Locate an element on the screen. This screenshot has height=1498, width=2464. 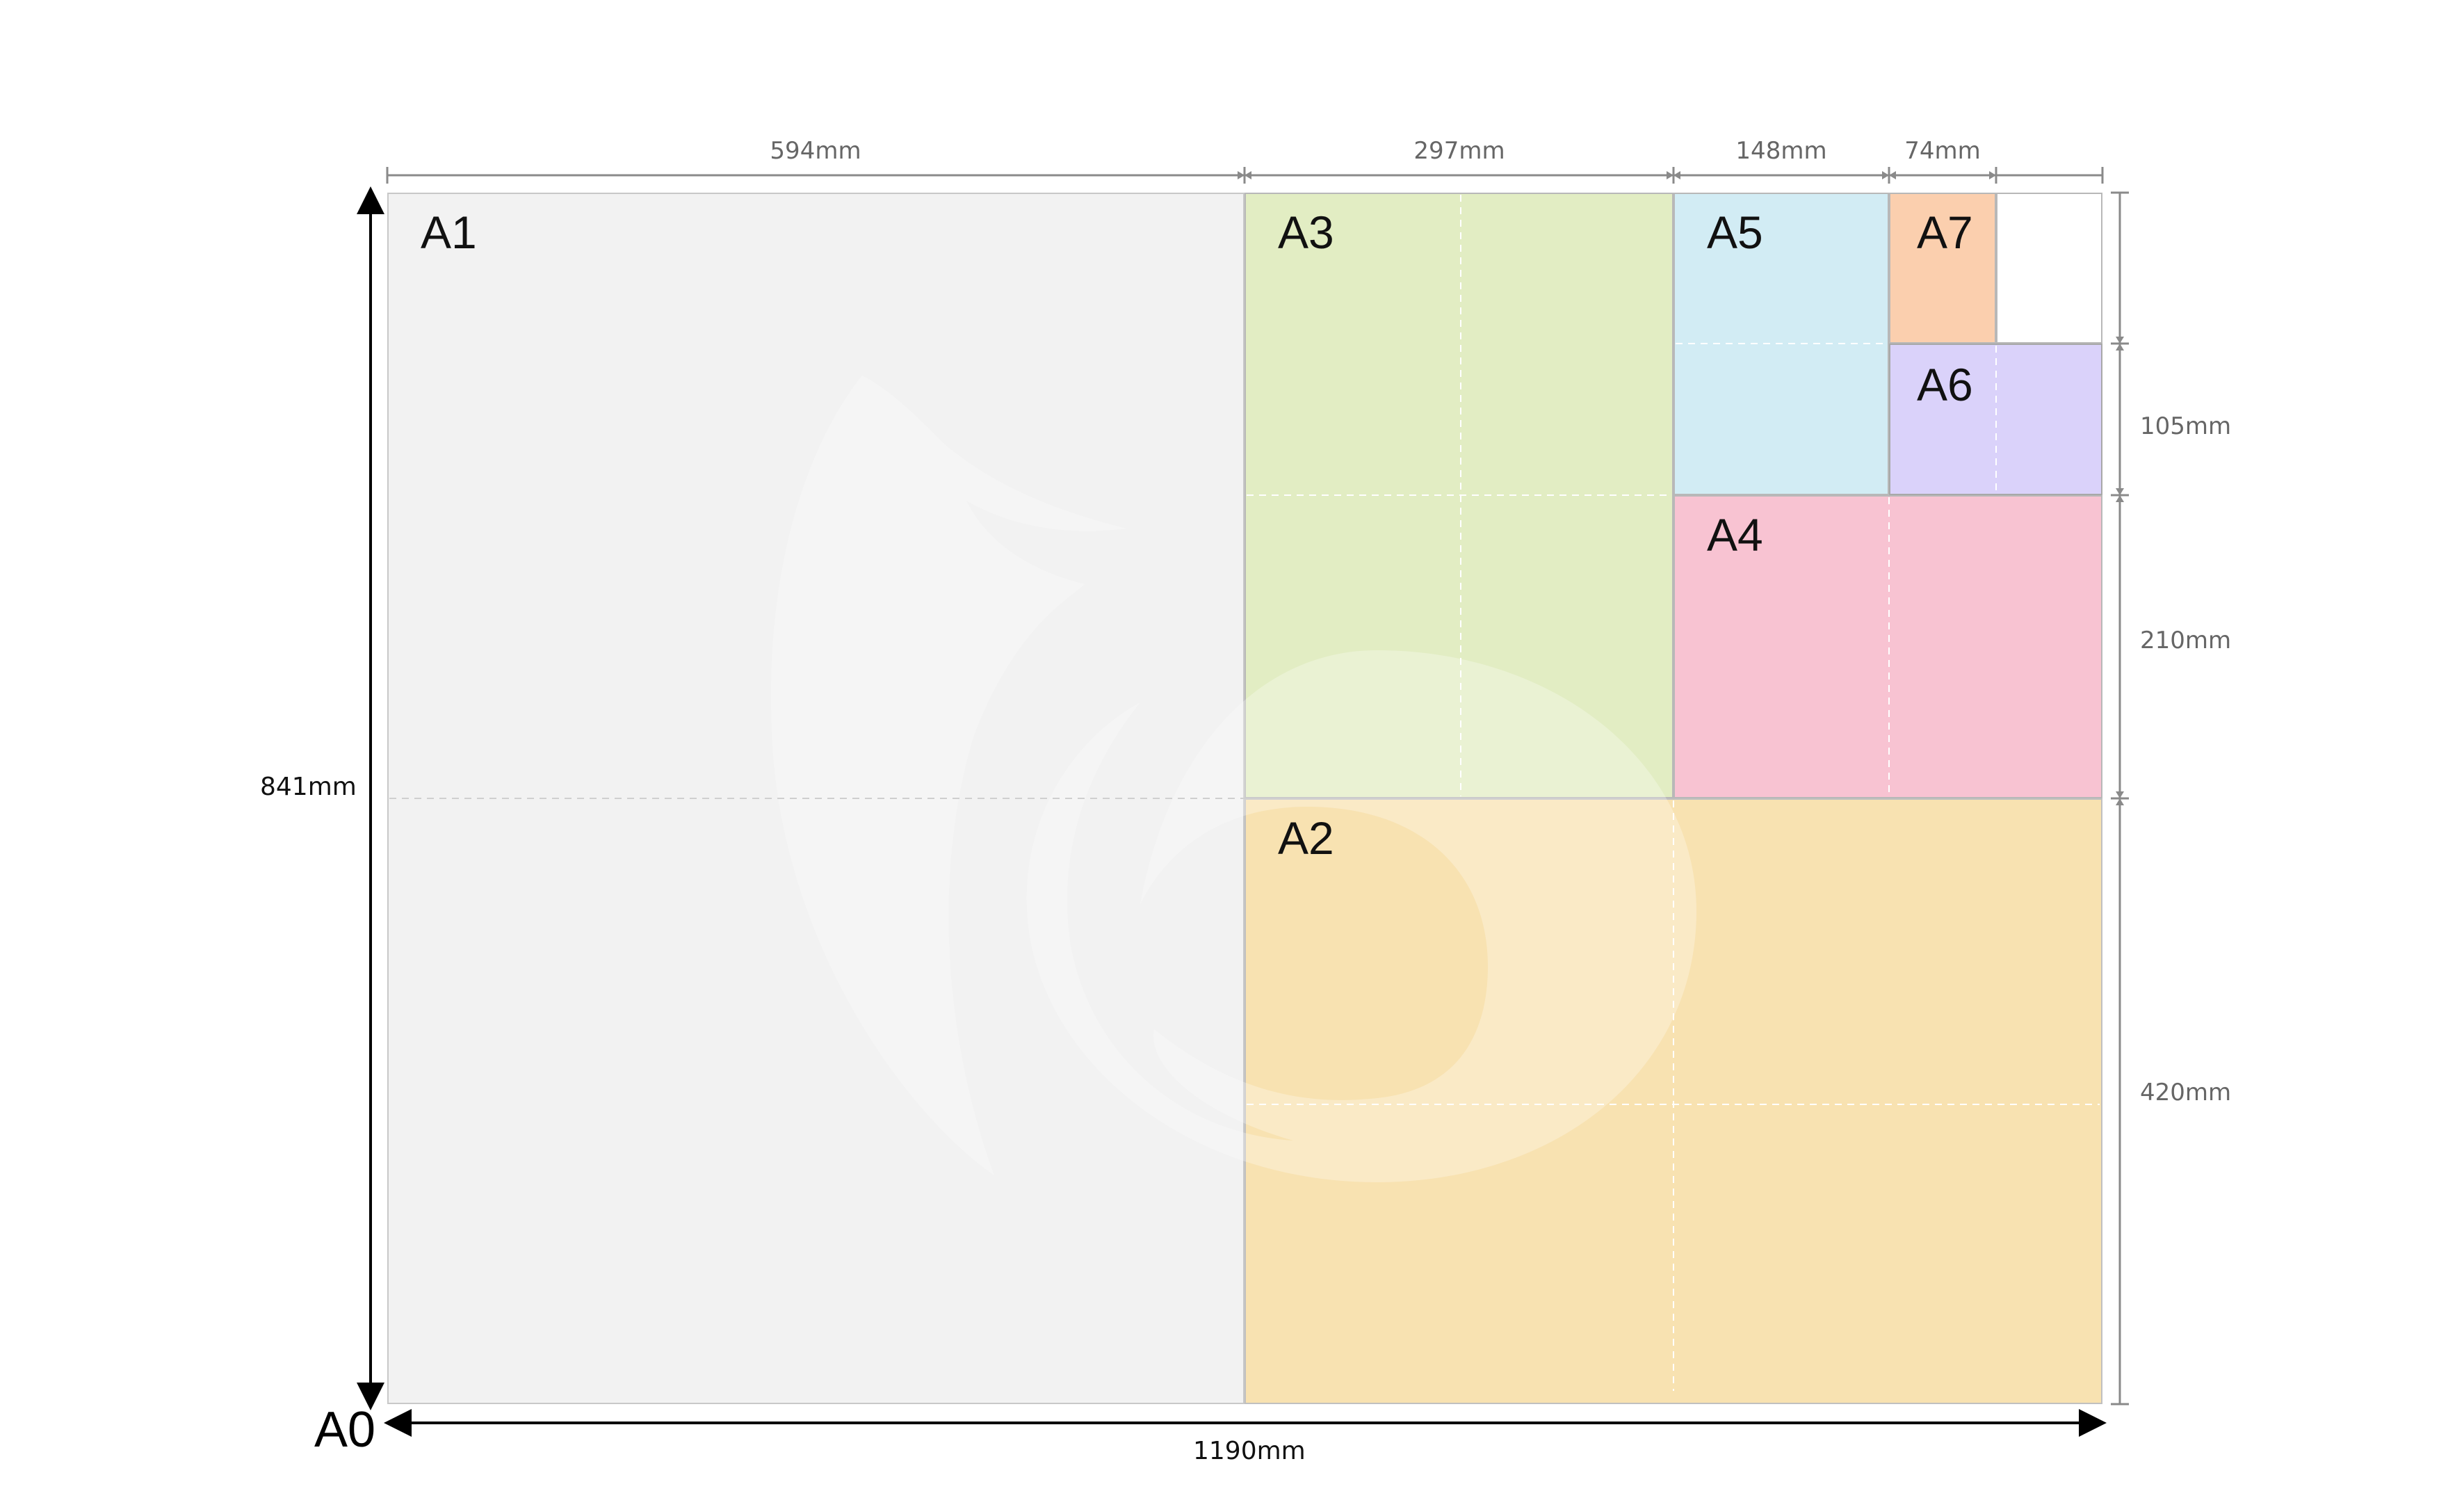
label-a7: A7 is located at coordinates (1945, 232).